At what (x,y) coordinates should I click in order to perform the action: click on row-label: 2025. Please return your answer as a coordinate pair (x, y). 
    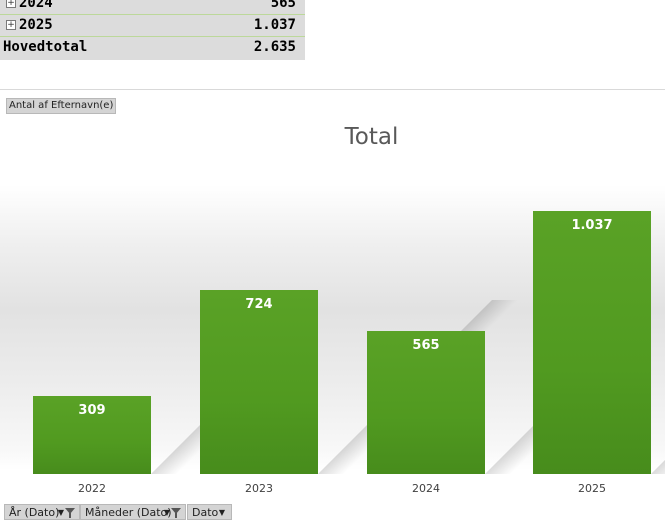
    Looking at the image, I should click on (36, 25).